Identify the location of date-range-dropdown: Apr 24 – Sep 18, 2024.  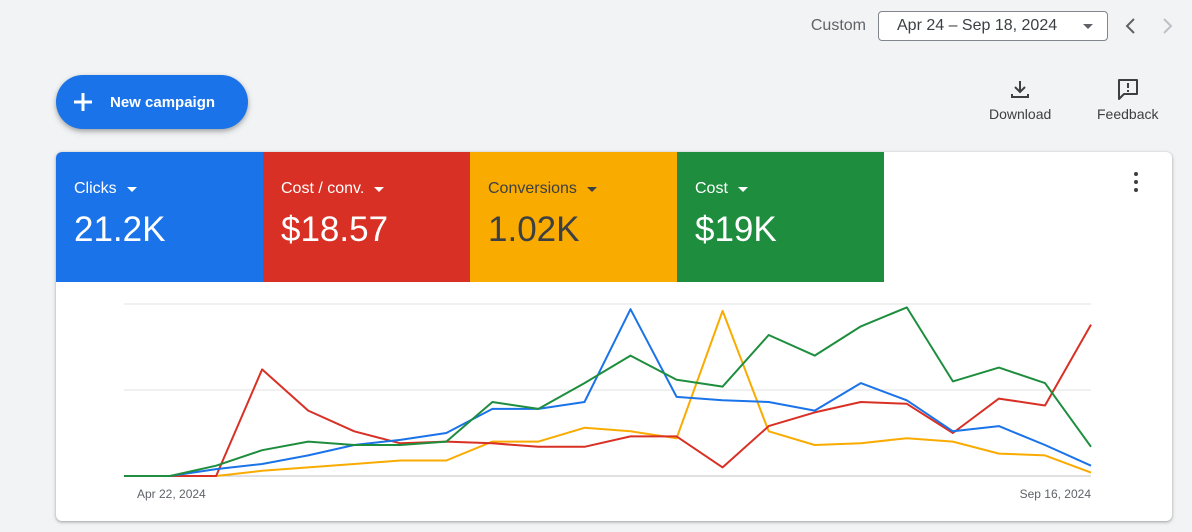
(993, 26).